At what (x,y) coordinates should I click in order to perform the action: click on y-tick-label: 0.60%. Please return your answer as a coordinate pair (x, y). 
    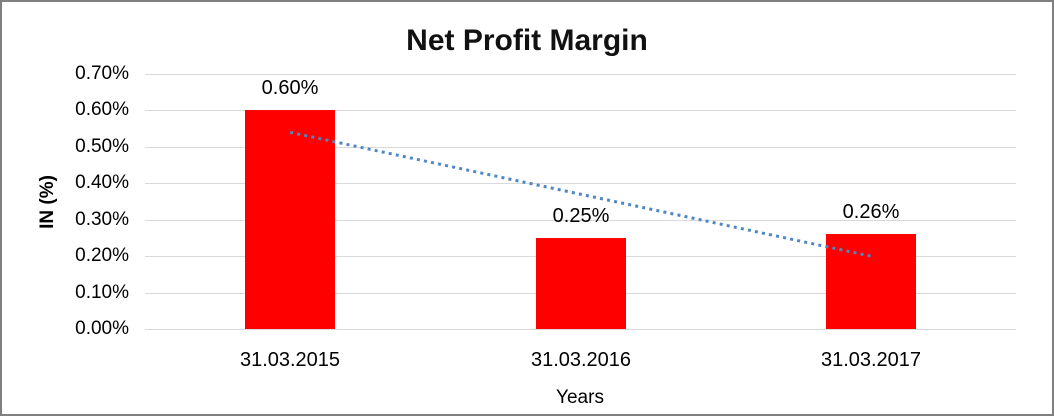
    Looking at the image, I should click on (102, 109).